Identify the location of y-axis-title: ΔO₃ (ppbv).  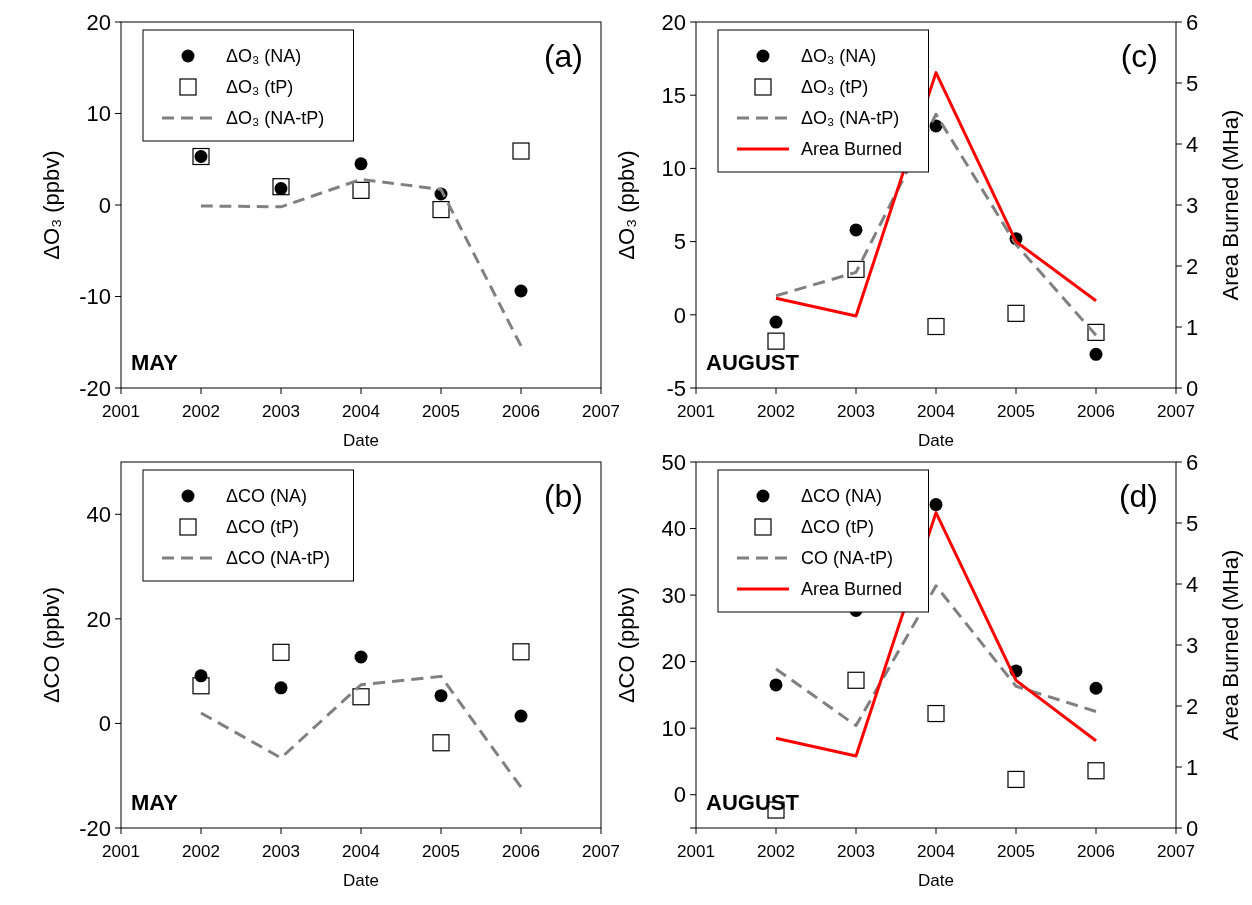
(51, 205).